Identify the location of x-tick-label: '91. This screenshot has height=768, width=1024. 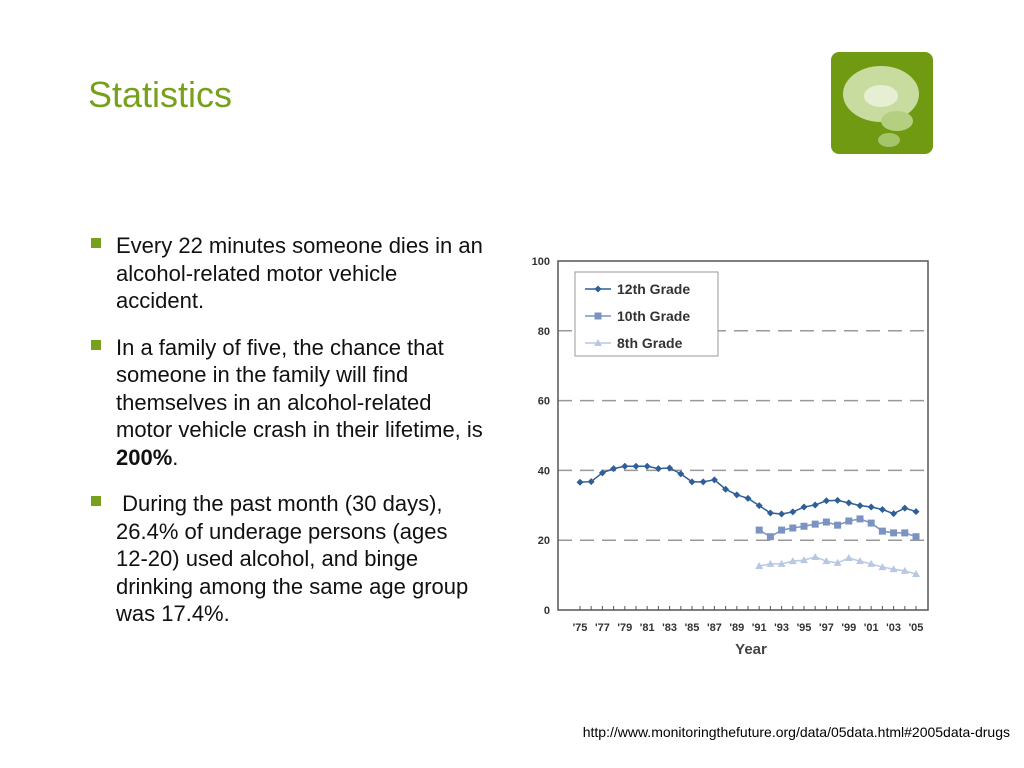
(759, 628).